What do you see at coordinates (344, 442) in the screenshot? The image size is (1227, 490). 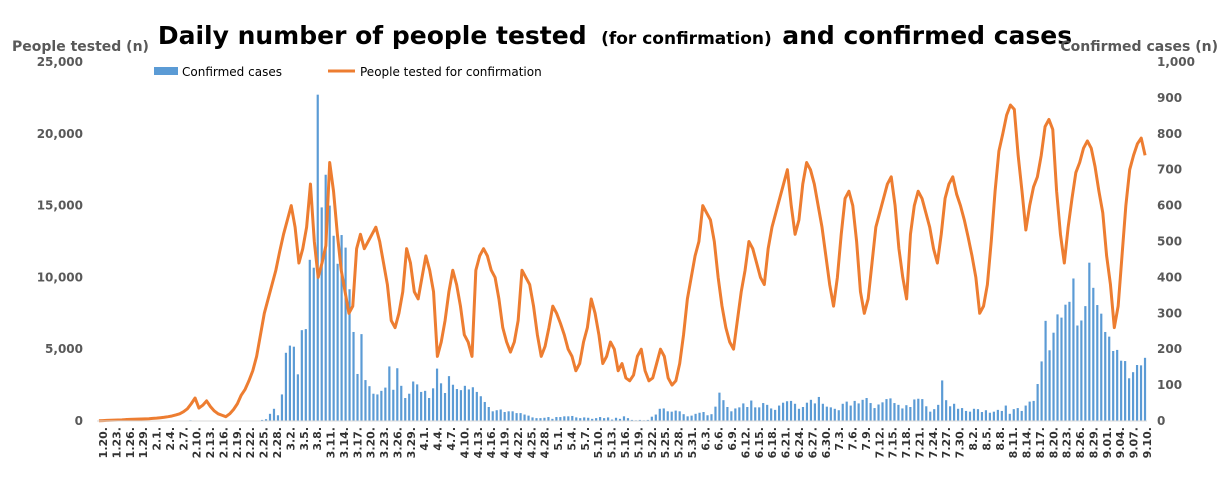 I see `x-tick: 3.14.` at bounding box center [344, 442].